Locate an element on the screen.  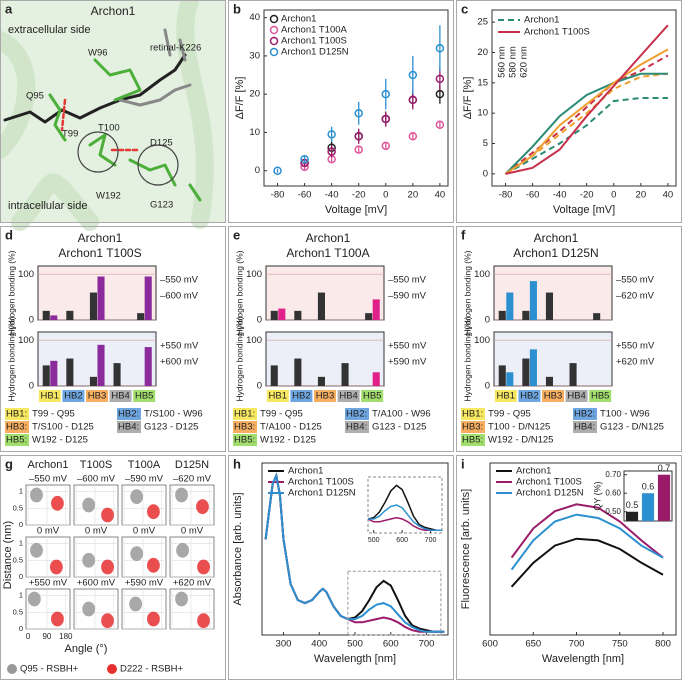
panel-letter: f is located at coordinates (463, 234).